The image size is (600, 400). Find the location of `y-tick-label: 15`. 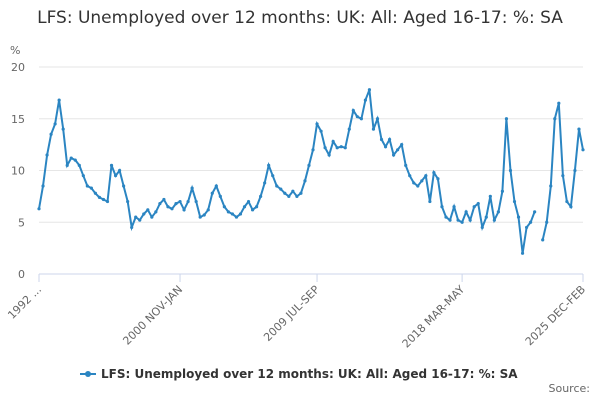

y-tick-label: 15 is located at coordinates (18, 119).